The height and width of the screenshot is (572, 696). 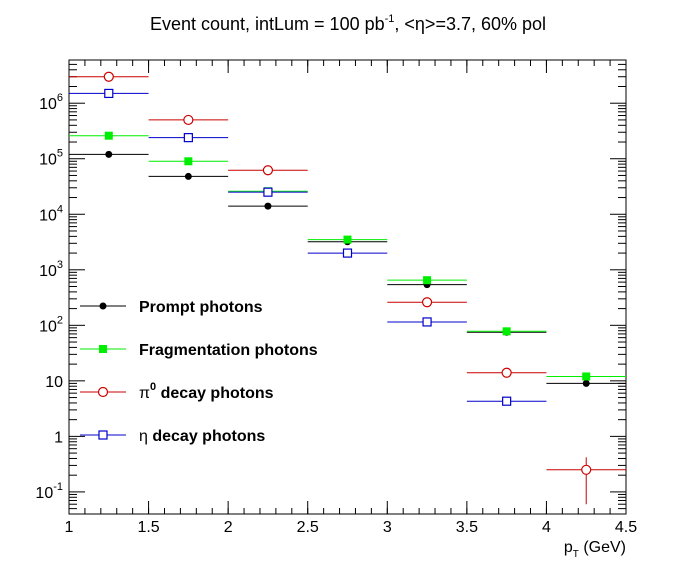 What do you see at coordinates (308, 527) in the screenshot?
I see `x-tick-label: 2.5` at bounding box center [308, 527].